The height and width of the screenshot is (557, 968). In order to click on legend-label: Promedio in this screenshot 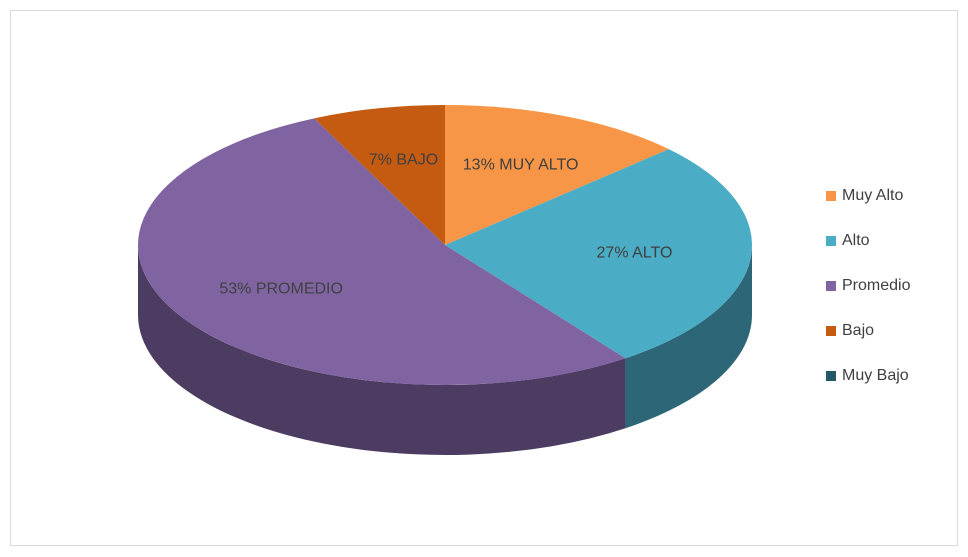, I will do `click(876, 285)`.